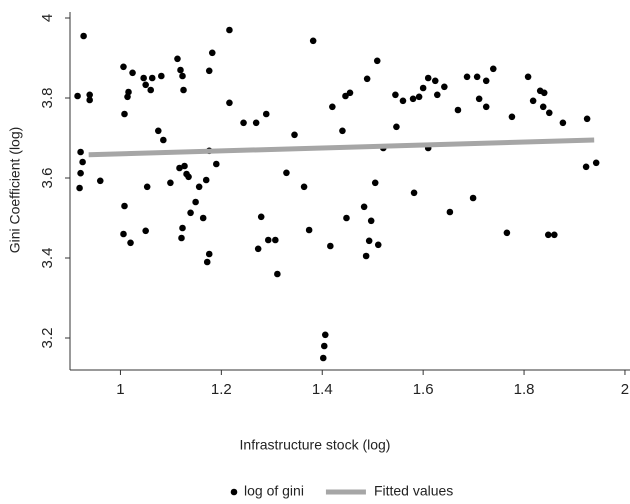  Describe the element at coordinates (47, 258) in the screenshot. I see `y-tick-label: 3.4` at that location.